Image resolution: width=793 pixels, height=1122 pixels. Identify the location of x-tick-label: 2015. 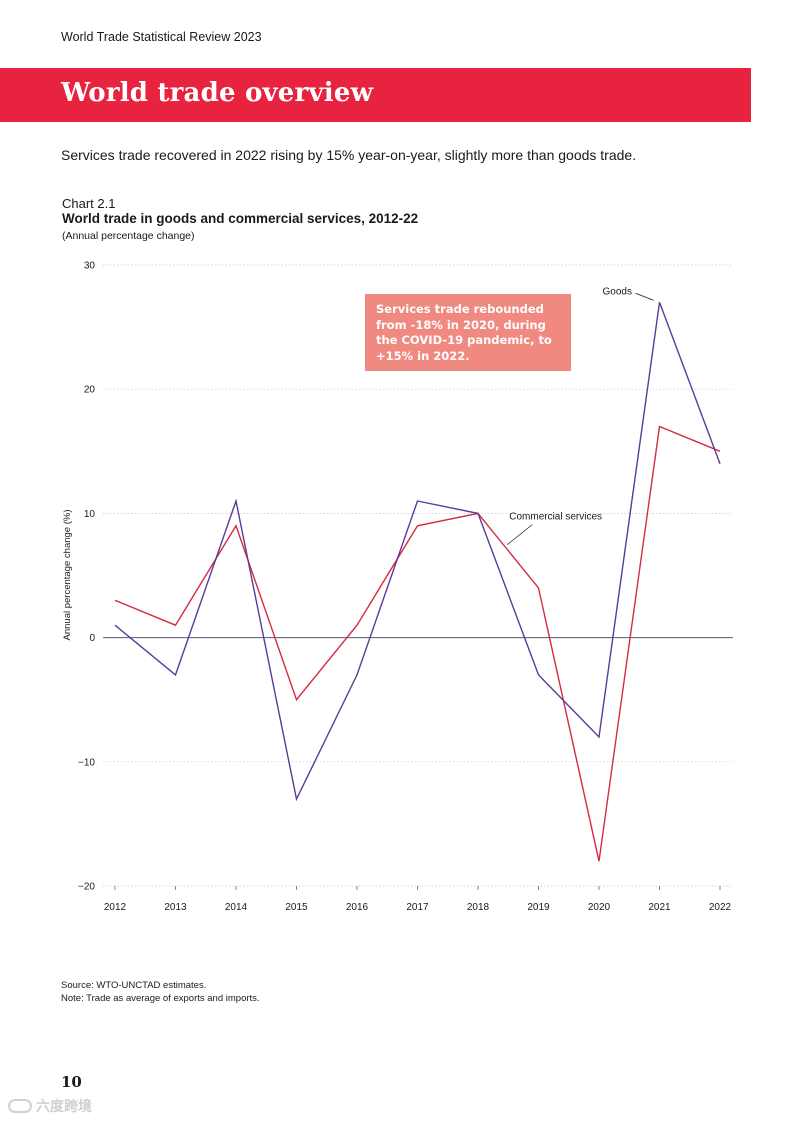
(296, 907).